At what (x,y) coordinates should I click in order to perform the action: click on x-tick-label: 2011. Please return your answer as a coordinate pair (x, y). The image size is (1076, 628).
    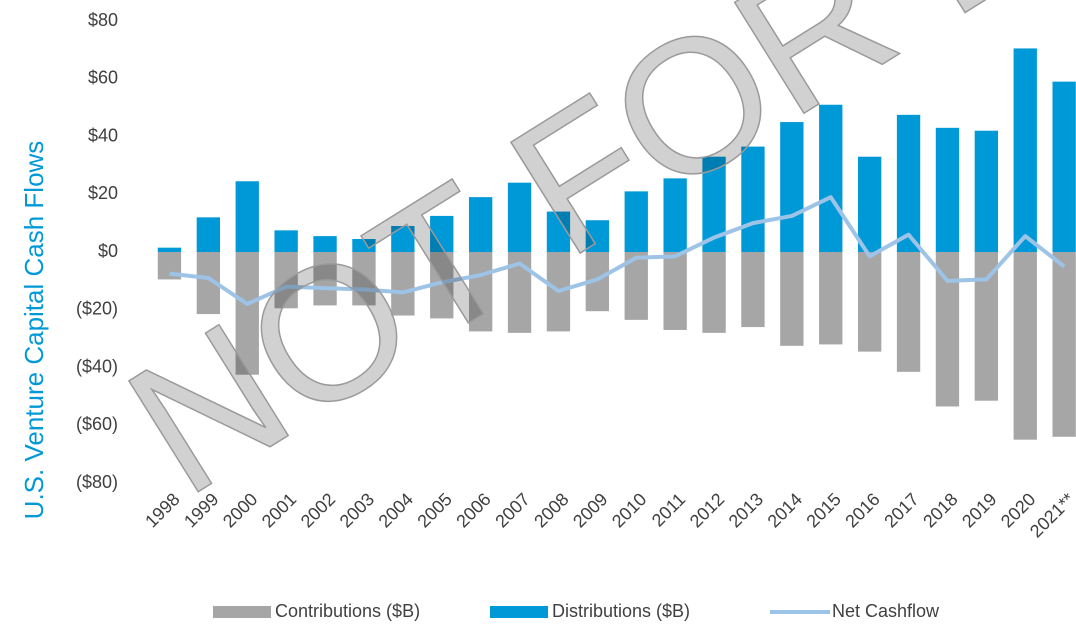
    Looking at the image, I should click on (669, 510).